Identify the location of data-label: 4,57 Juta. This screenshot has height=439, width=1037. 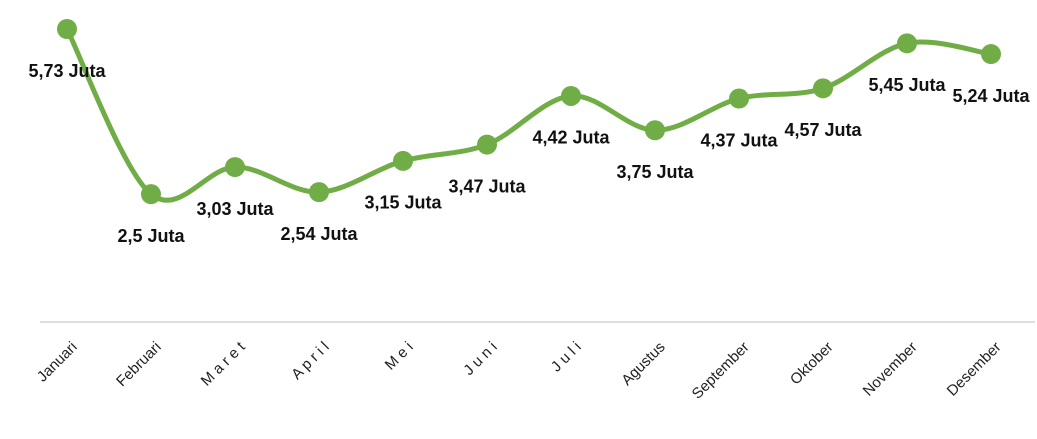
(823, 130).